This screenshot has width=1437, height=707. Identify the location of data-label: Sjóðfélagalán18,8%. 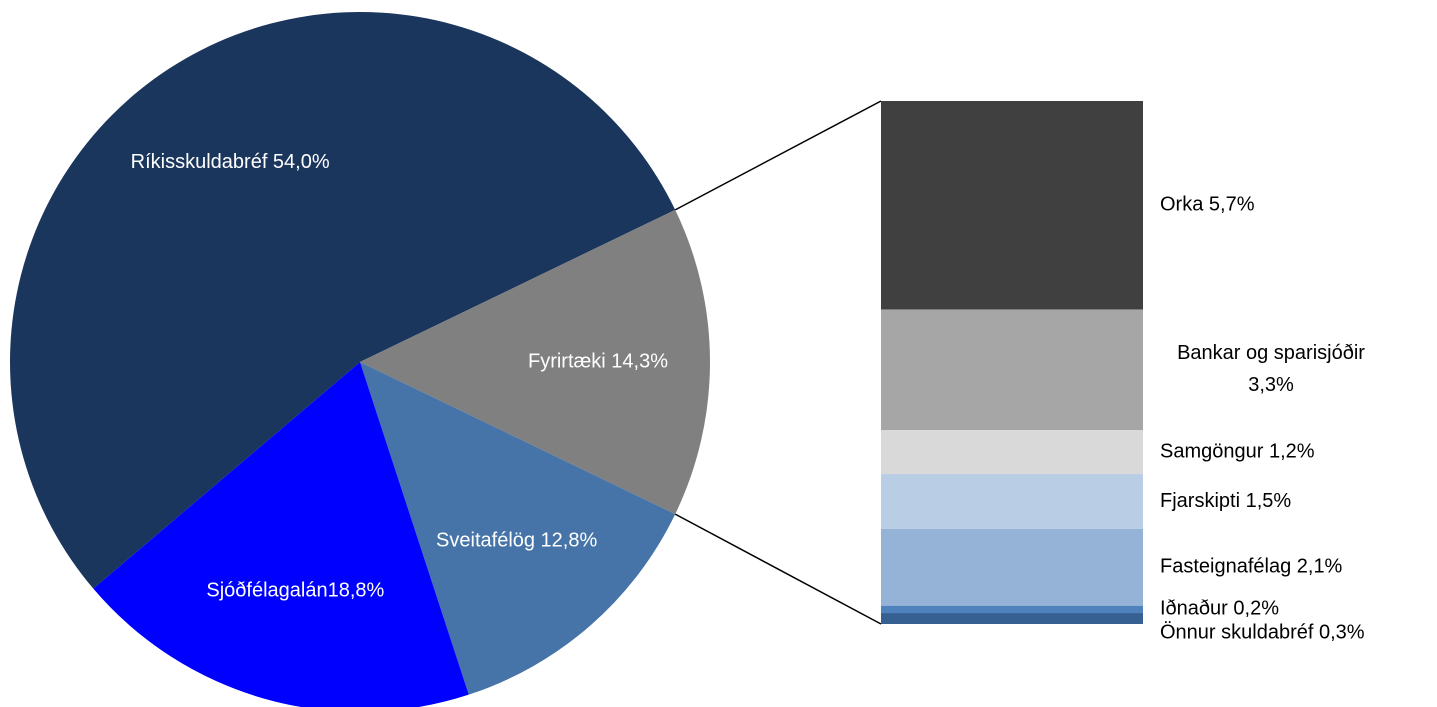
(295, 590).